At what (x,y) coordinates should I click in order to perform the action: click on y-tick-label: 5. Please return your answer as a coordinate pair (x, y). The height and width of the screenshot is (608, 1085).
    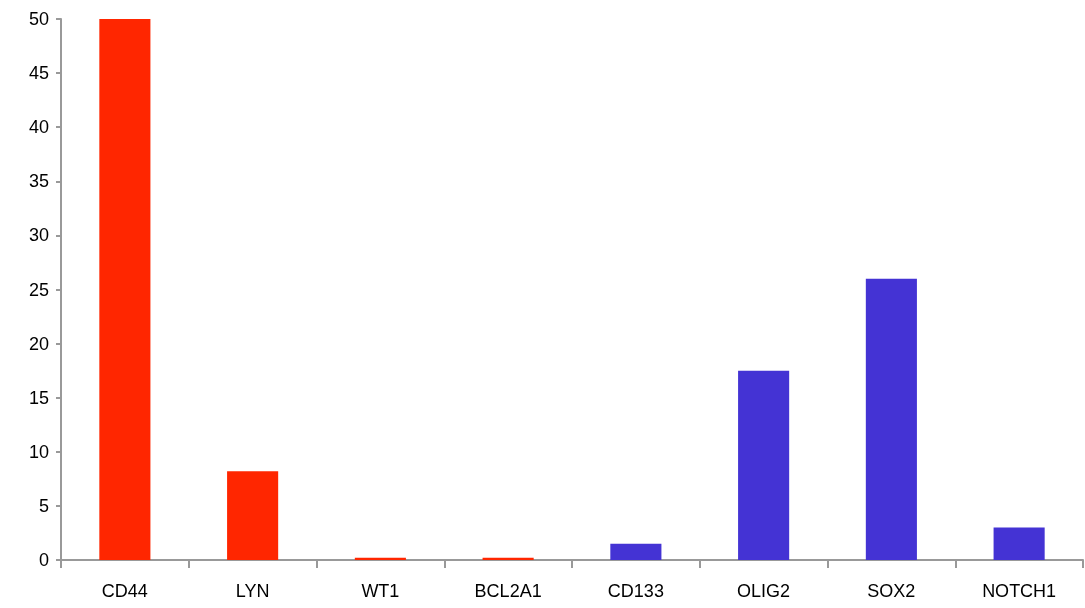
    Looking at the image, I should click on (43, 505).